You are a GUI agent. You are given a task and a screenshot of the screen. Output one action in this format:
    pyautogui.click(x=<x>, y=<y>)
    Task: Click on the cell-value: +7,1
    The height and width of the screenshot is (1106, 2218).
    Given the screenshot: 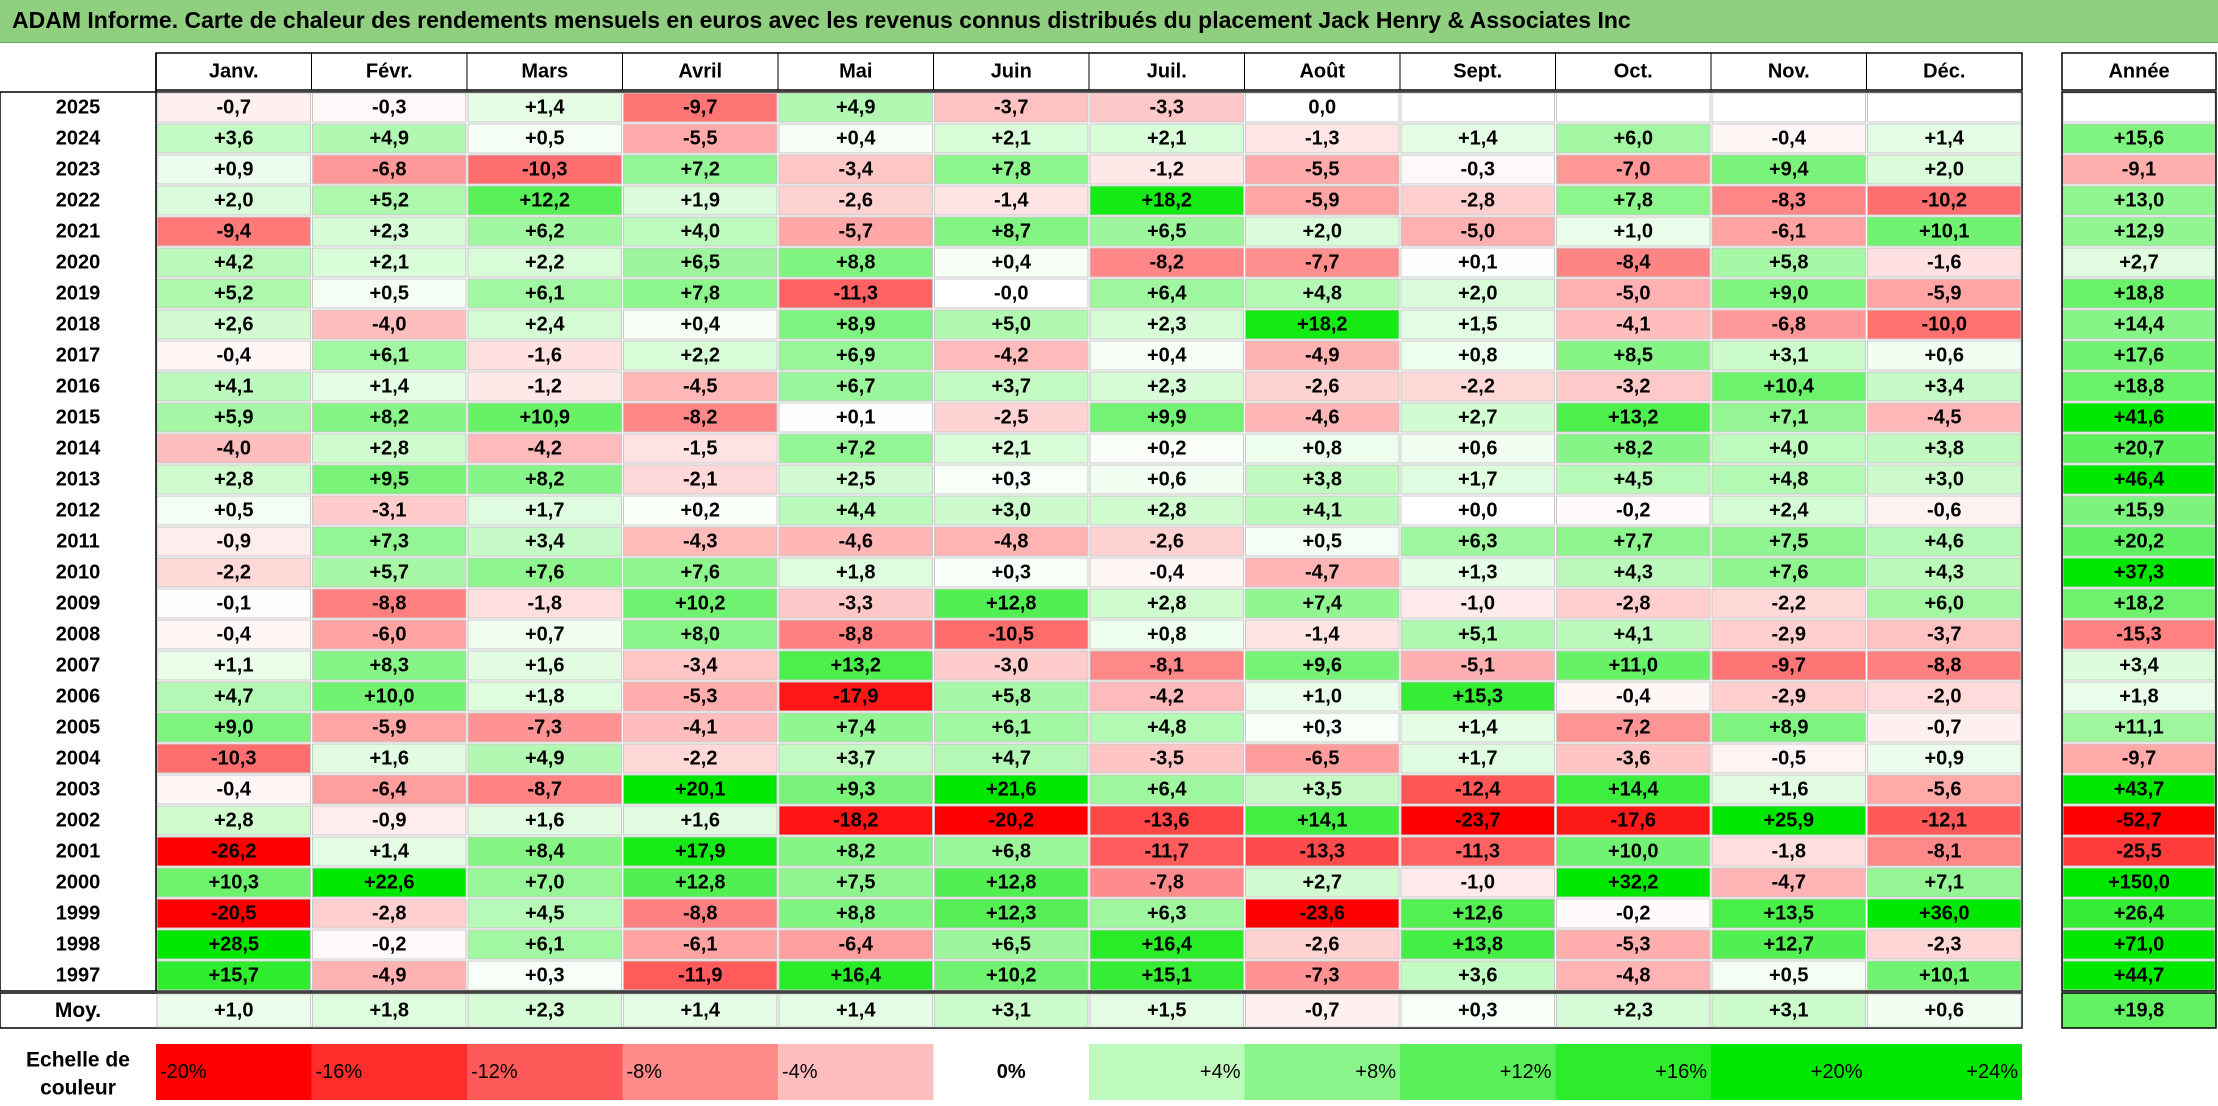 What is the action you would take?
    pyautogui.click(x=1944, y=883)
    